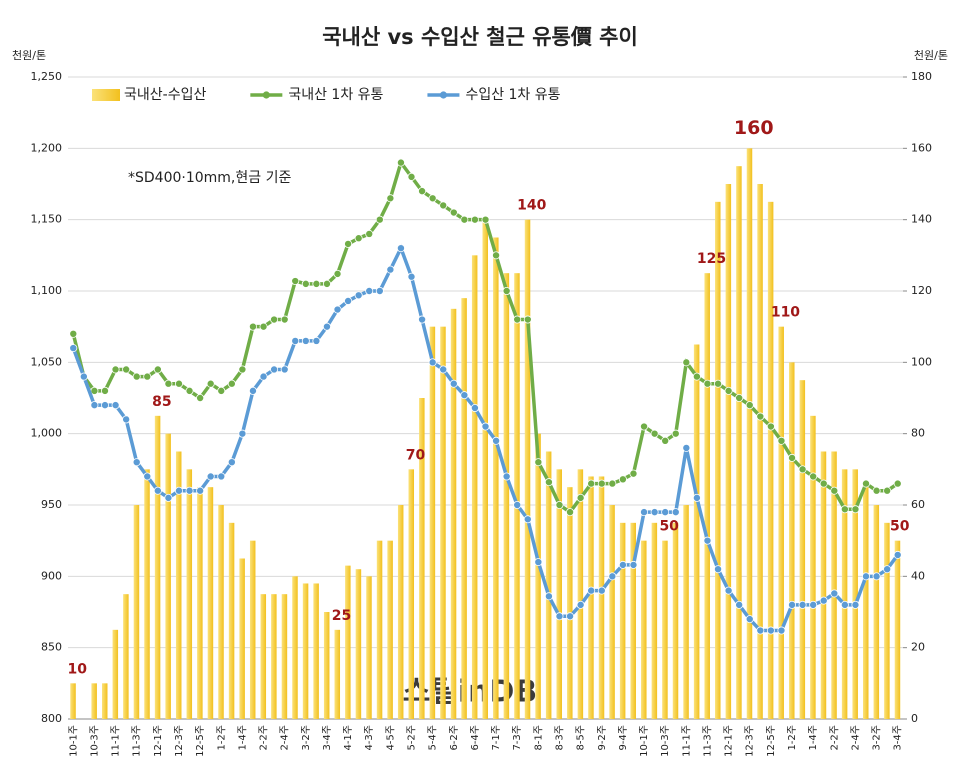 The height and width of the screenshot is (781, 960). What do you see at coordinates (78, 669) in the screenshot?
I see `value-label: 10` at bounding box center [78, 669].